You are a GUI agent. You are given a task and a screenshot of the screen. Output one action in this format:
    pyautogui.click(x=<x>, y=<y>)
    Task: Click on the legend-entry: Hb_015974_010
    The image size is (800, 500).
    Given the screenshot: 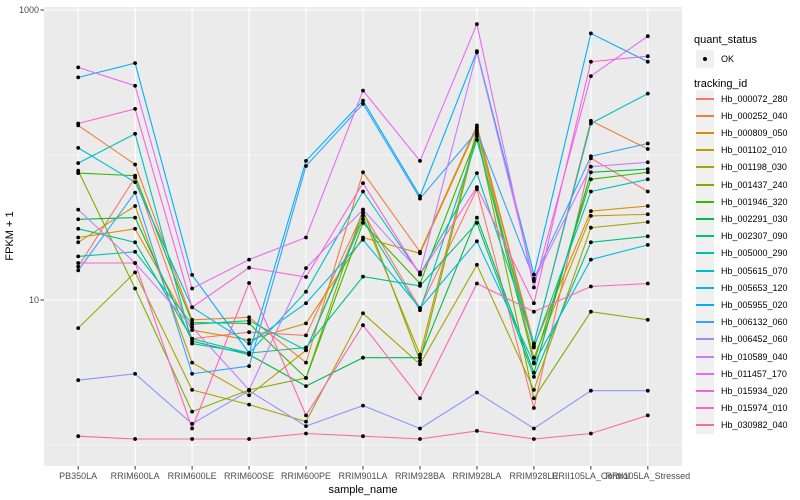 What is the action you would take?
    pyautogui.click(x=748, y=408)
    